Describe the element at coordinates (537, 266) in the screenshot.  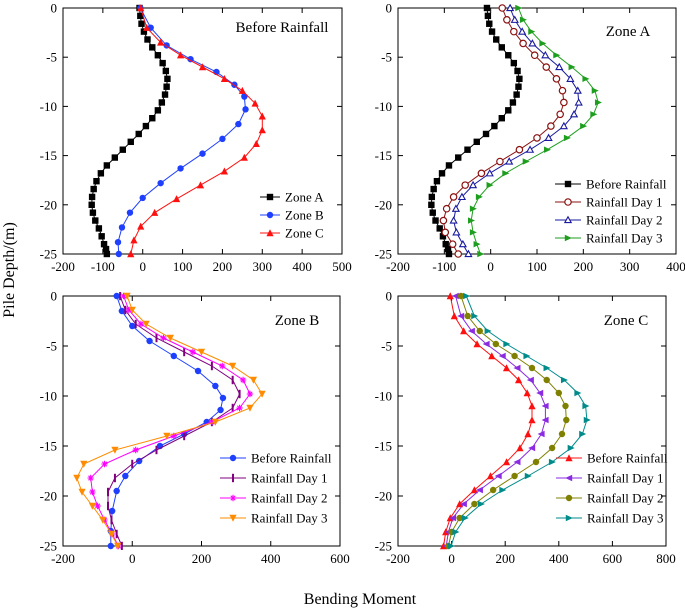
I see `x-tick-label: 100` at that location.